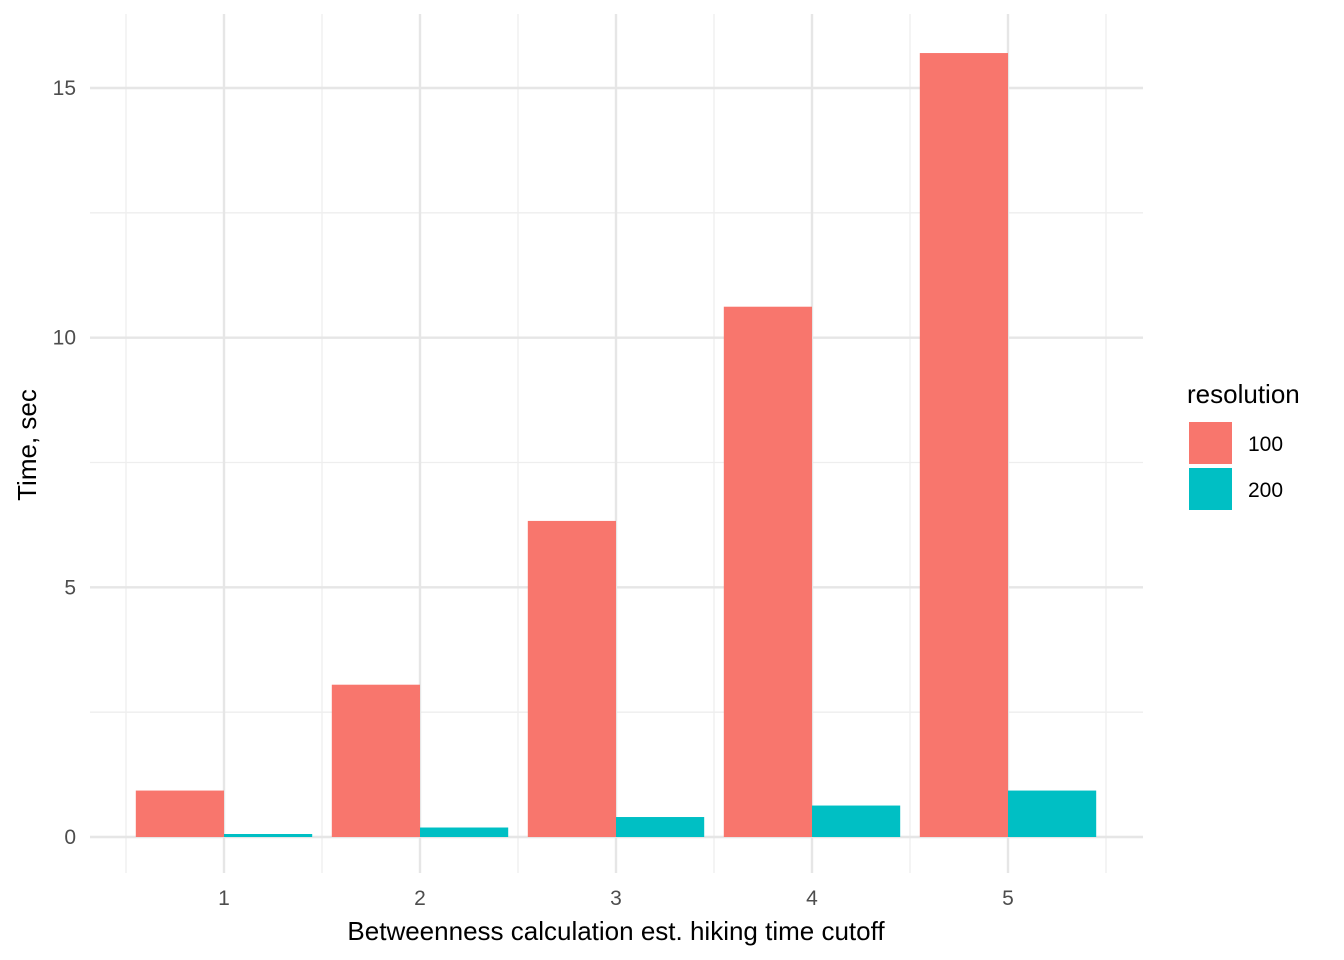 The height and width of the screenshot is (960, 1344). I want to click on x-axis-ticks: 1 2 3 4 5, so click(616, 898).